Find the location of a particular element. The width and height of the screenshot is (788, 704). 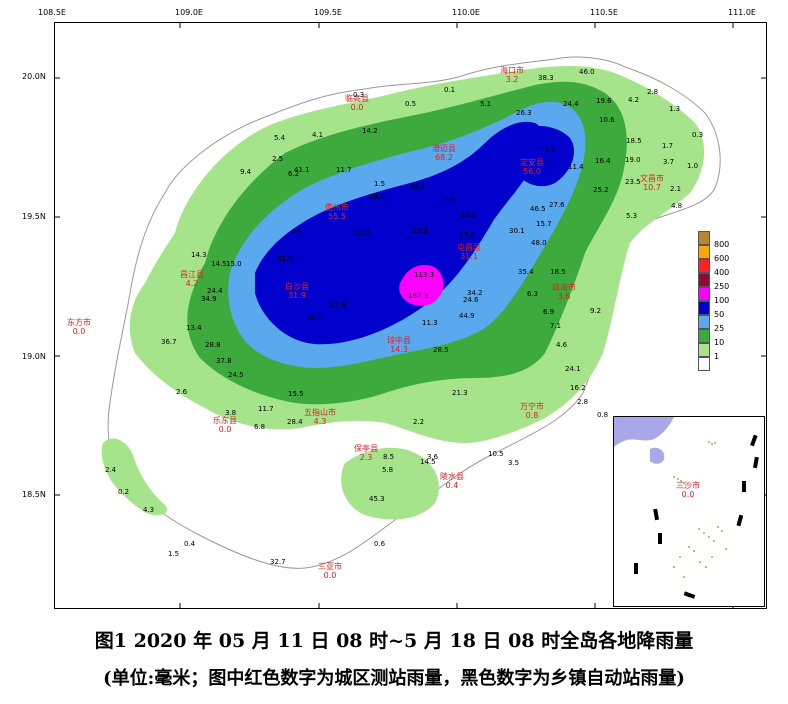

town-rain-value: 21.3 is located at coordinates (460, 393).